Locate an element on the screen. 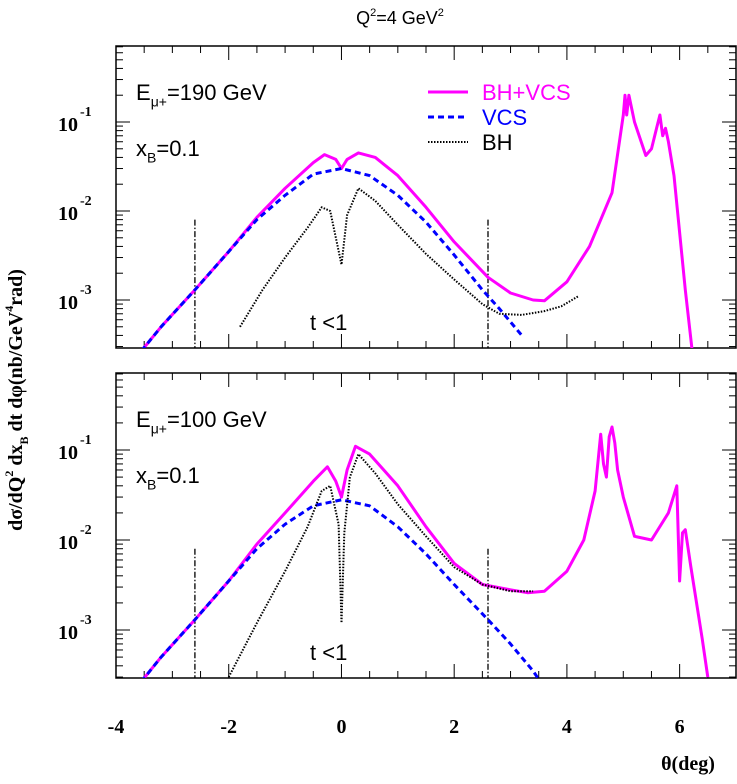  beam-energy-label: Eμ+=190 GeV is located at coordinates (201, 95).